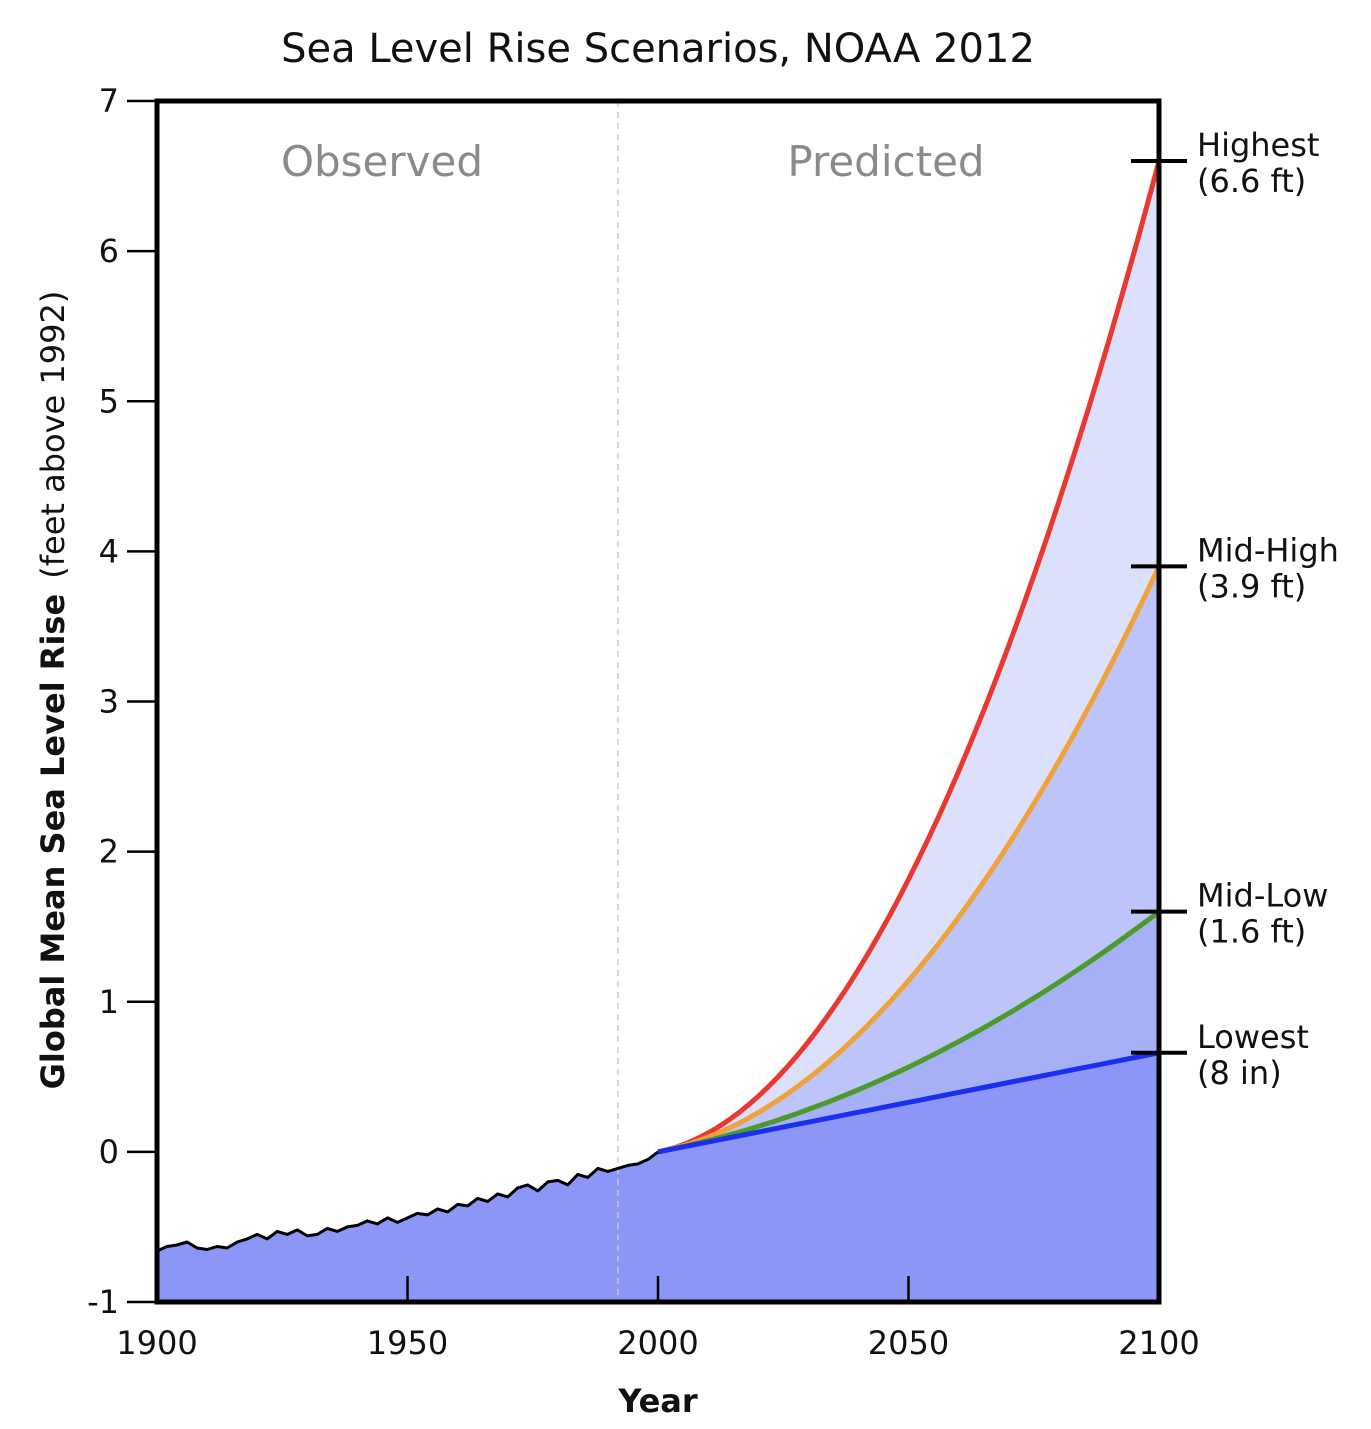  I want to click on line-lowest, so click(908, 1102).